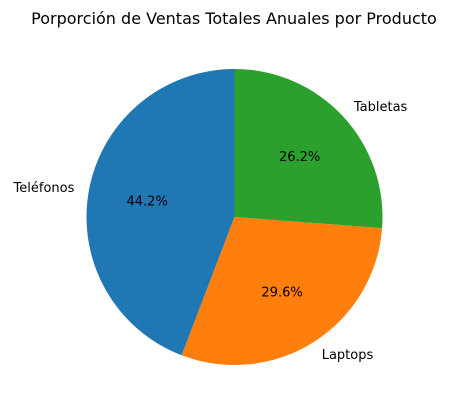  What do you see at coordinates (299, 157) in the screenshot?
I see `slice-percentage-label: 26.2%` at bounding box center [299, 157].